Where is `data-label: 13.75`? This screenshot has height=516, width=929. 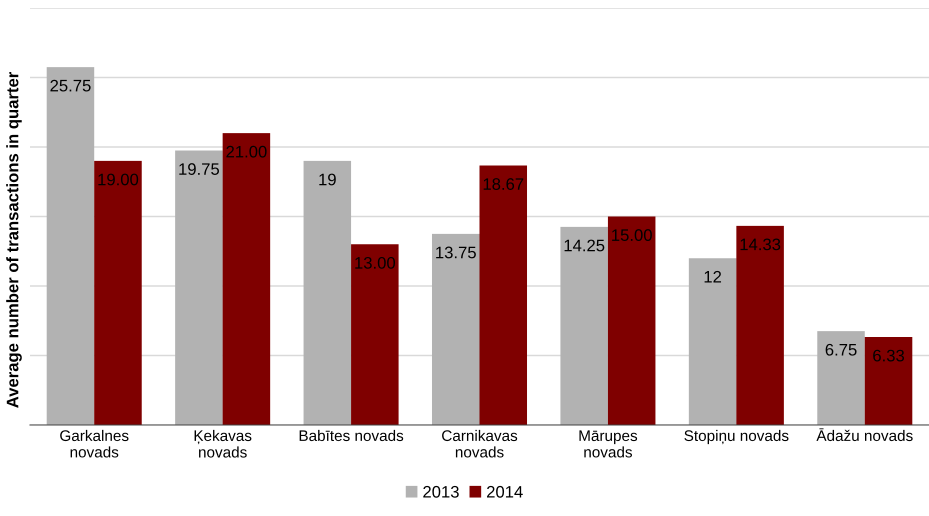 data-label: 13.75 is located at coordinates (456, 252).